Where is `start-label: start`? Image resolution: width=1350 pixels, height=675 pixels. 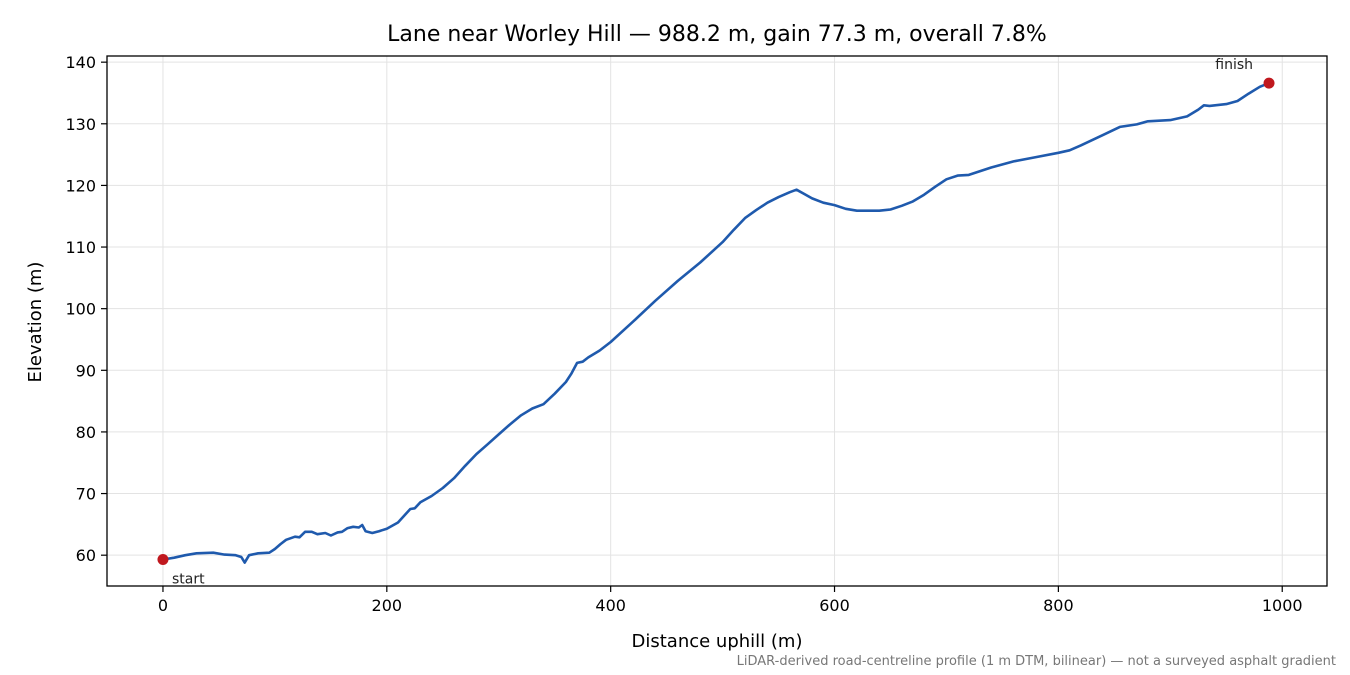 start-label: start is located at coordinates (188, 580).